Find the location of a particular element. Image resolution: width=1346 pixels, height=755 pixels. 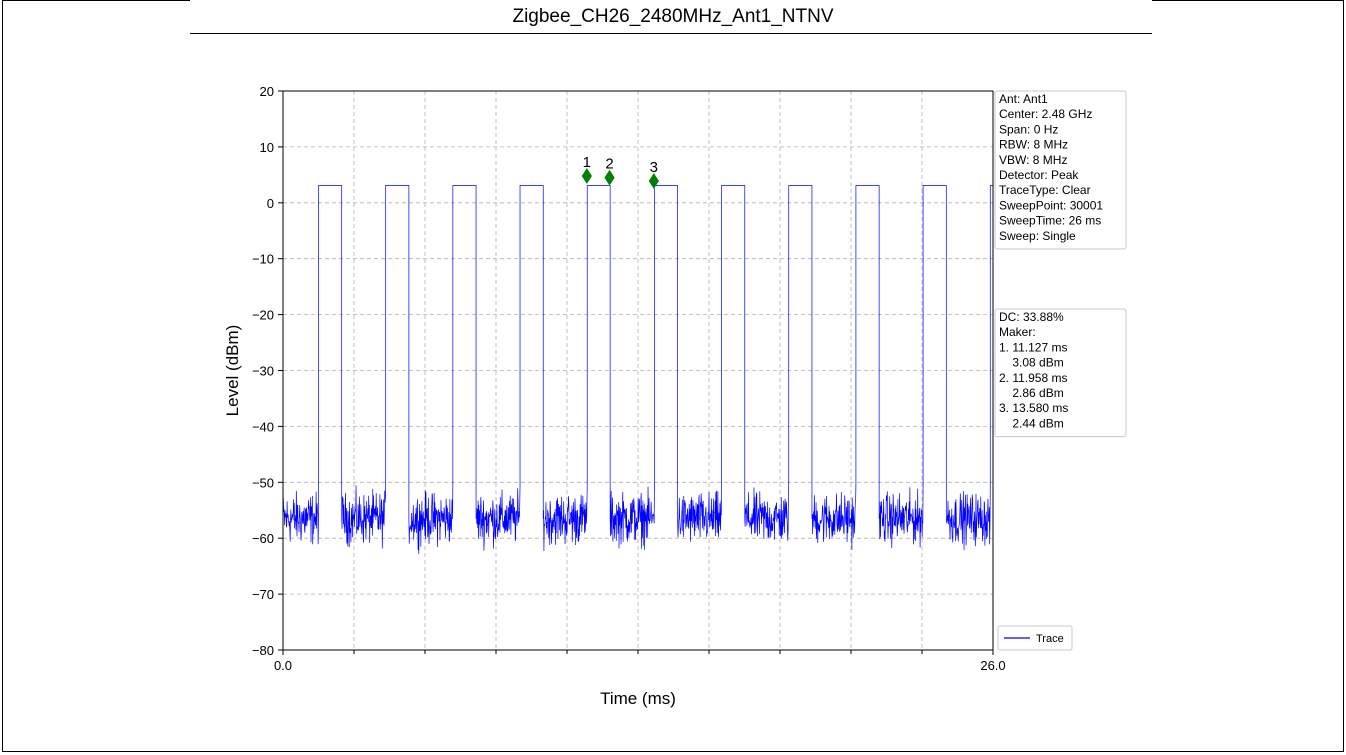

result-box-line: Maker: is located at coordinates (1017, 332).